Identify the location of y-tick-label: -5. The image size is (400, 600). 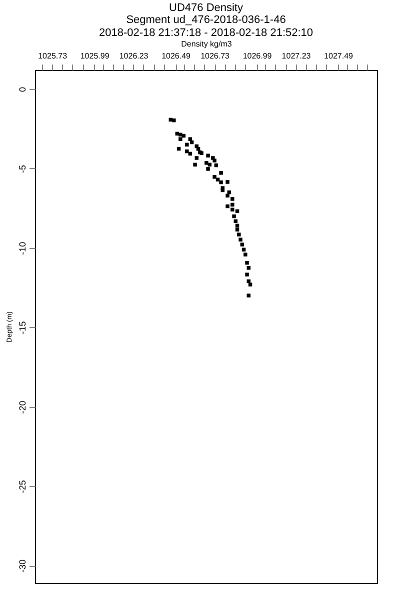
(23, 168).